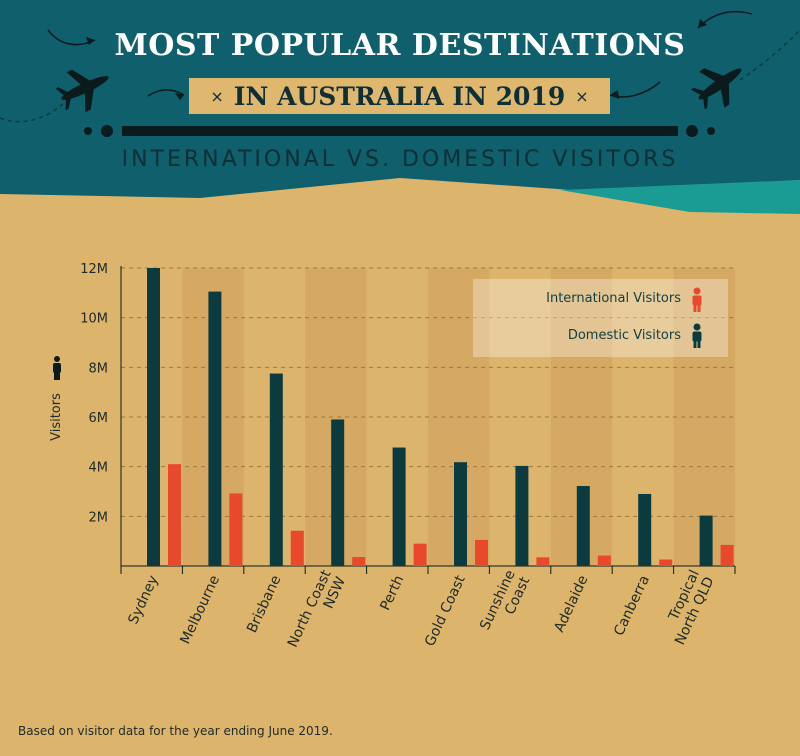  Describe the element at coordinates (217, 96) in the screenshot. I see `x-mark-left: ×` at that location.